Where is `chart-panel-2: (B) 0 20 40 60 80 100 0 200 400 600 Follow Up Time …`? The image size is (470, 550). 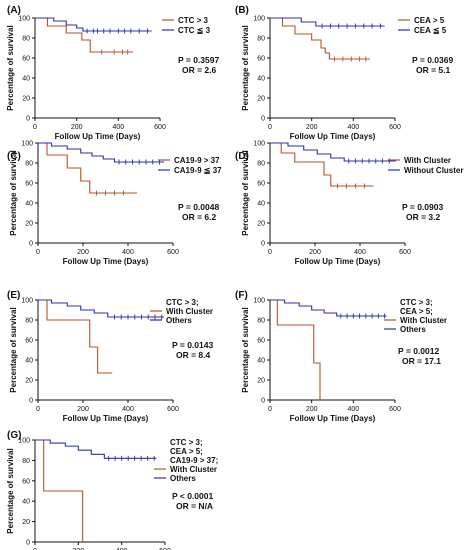 chart-panel-2: (B) 0 20 40 60 80 100 0 200 400 600 Follow Up Time … is located at coordinates (344, 73).